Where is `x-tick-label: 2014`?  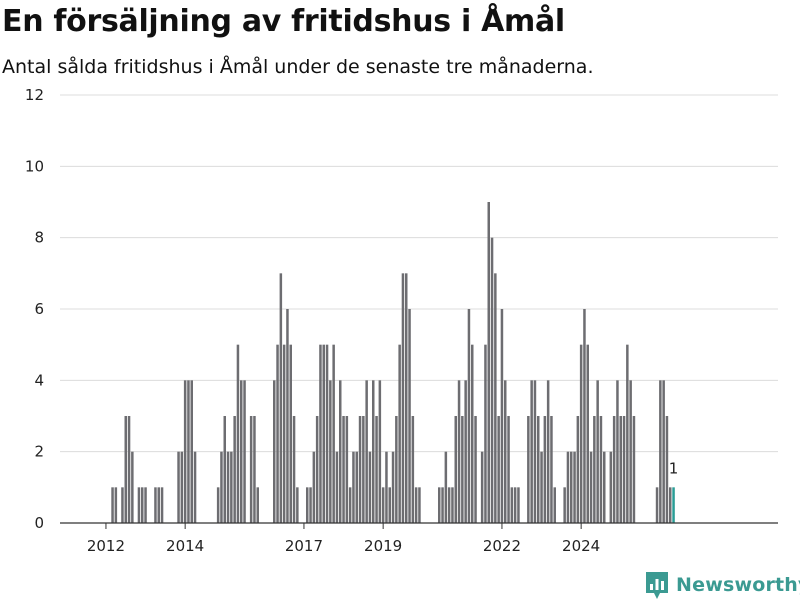 x-tick-label: 2014 is located at coordinates (185, 546).